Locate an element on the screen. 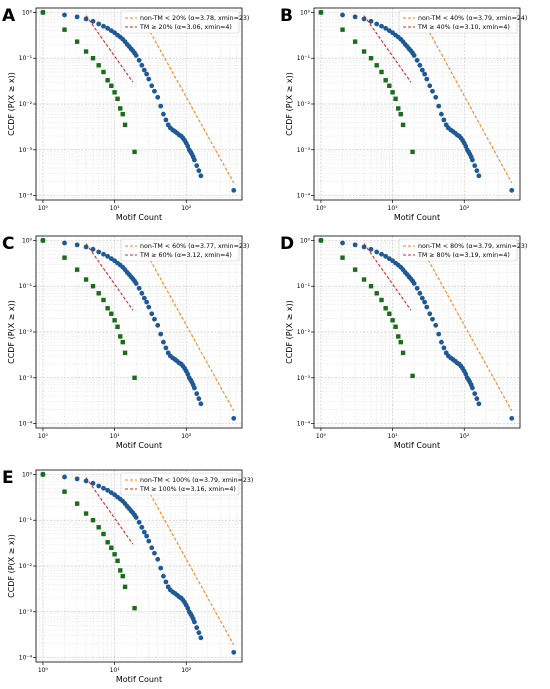 Image resolution: width=550 pixels, height=689 pixels. panel-e-fit-line-nontm is located at coordinates (187, 561).